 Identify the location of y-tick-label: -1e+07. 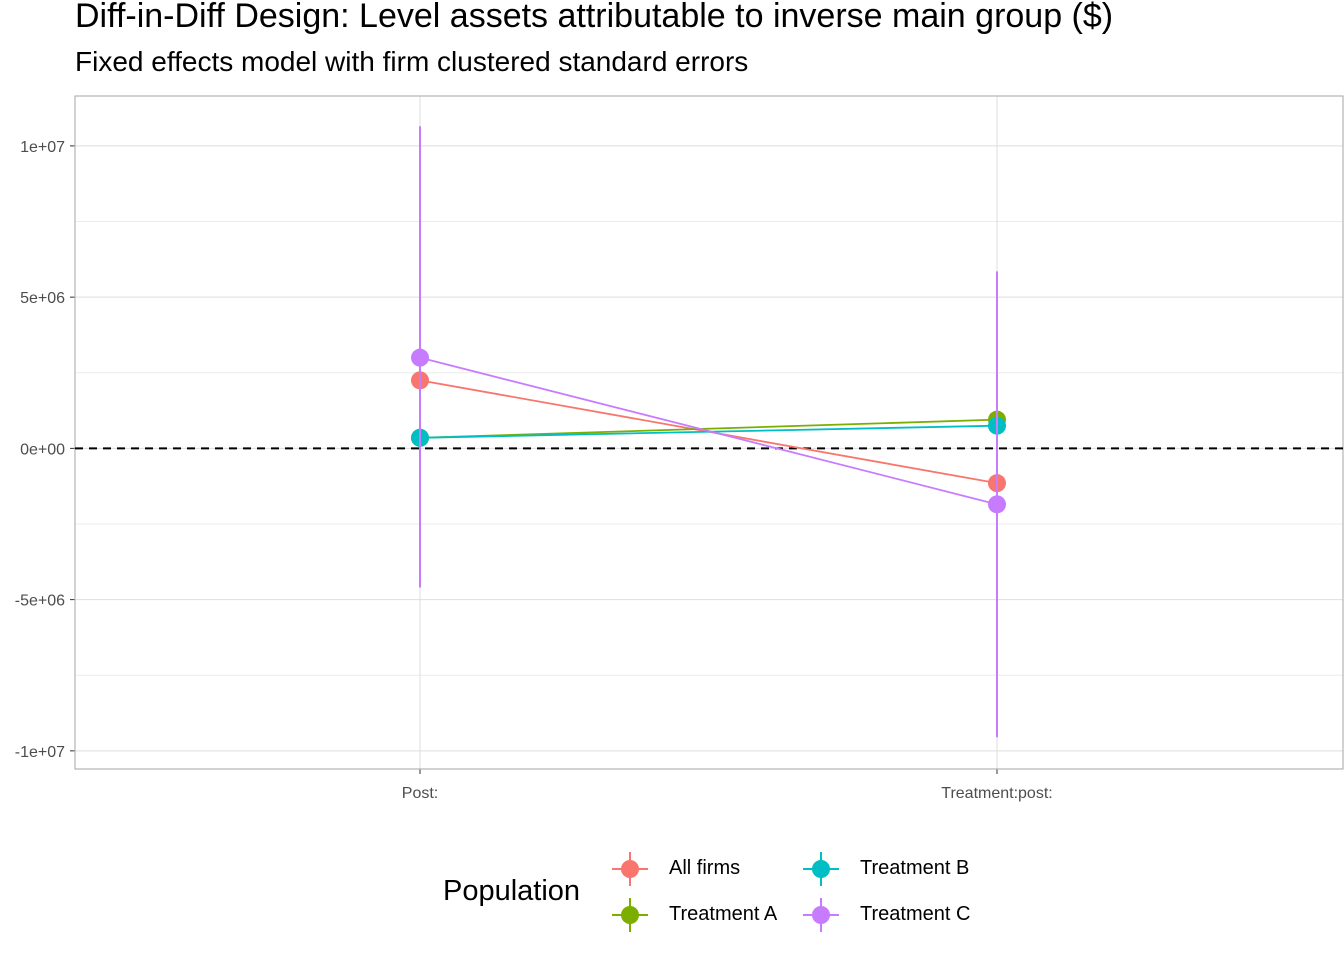
(40, 752).